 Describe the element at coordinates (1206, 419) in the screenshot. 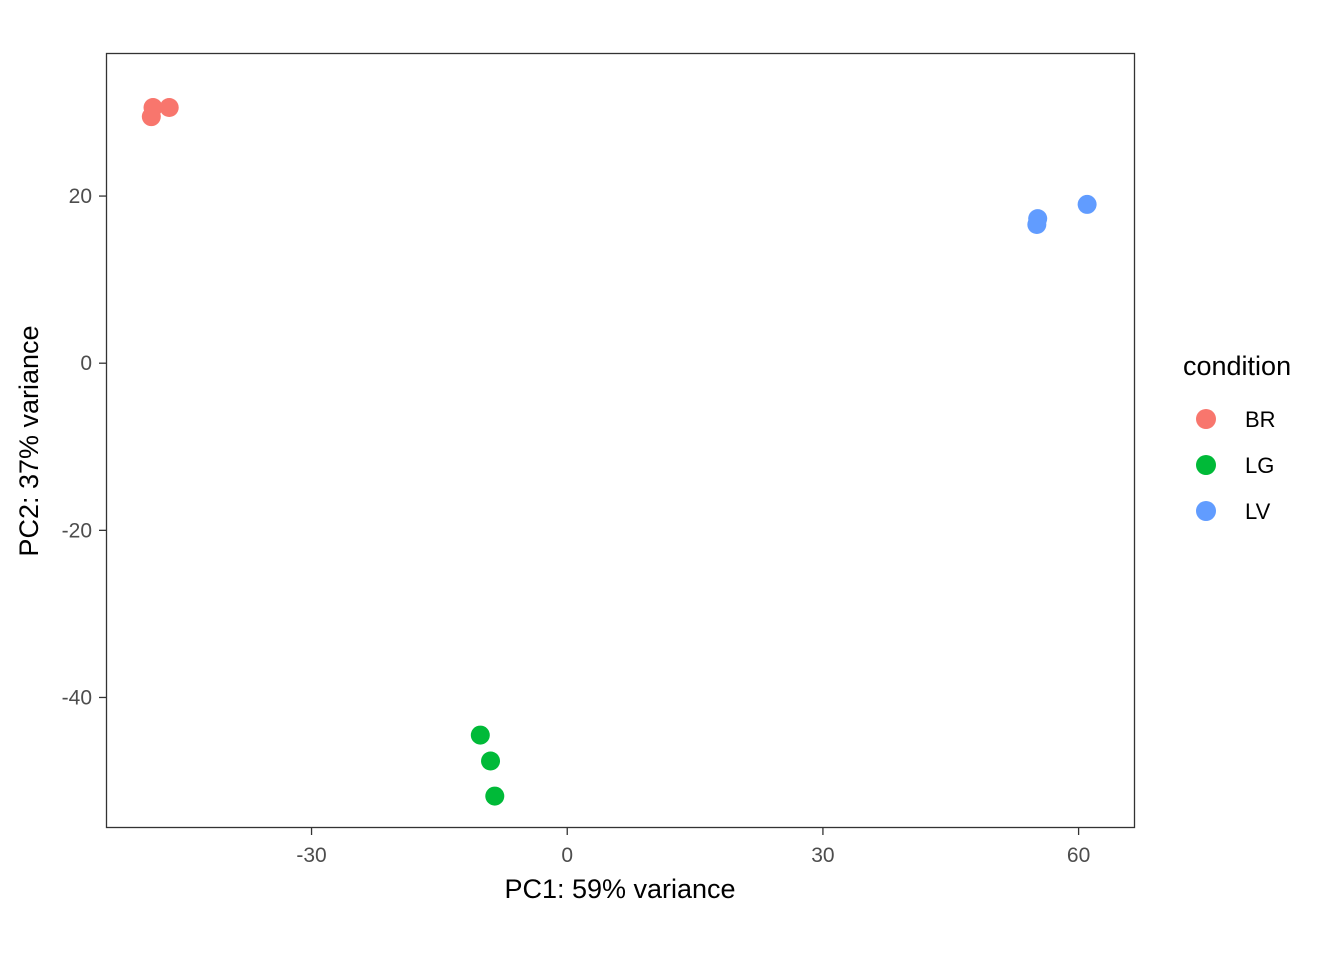

I see `legend-key-br` at that location.